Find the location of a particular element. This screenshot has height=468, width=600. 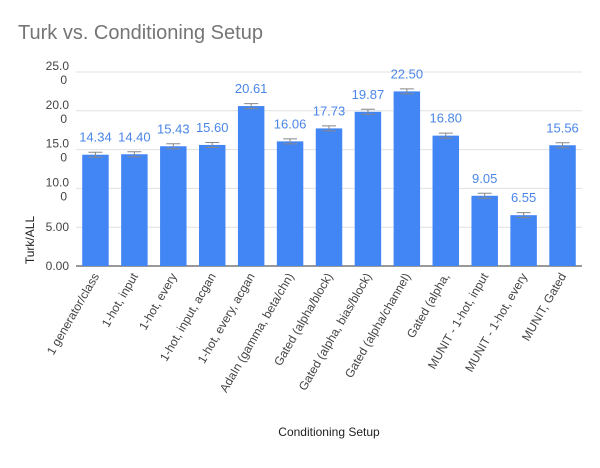

x-tick-label: 1-hot, input is located at coordinates (120, 300).